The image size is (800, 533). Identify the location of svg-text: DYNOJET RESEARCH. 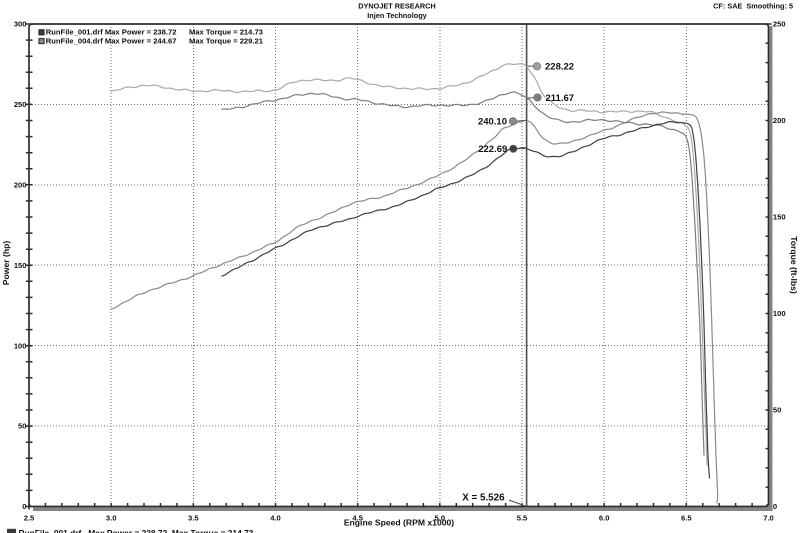
(396, 6).